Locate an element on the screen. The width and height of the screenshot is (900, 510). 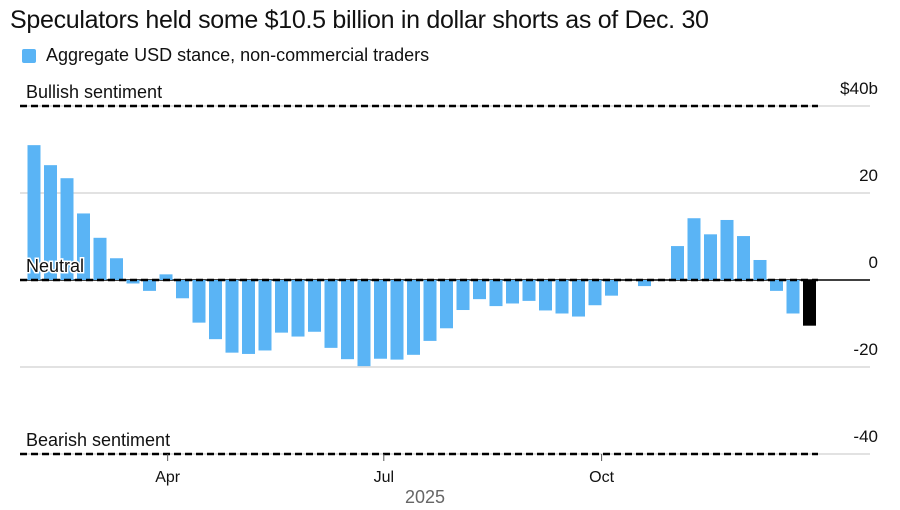
x-axis-label: 2025 is located at coordinates (425, 497).